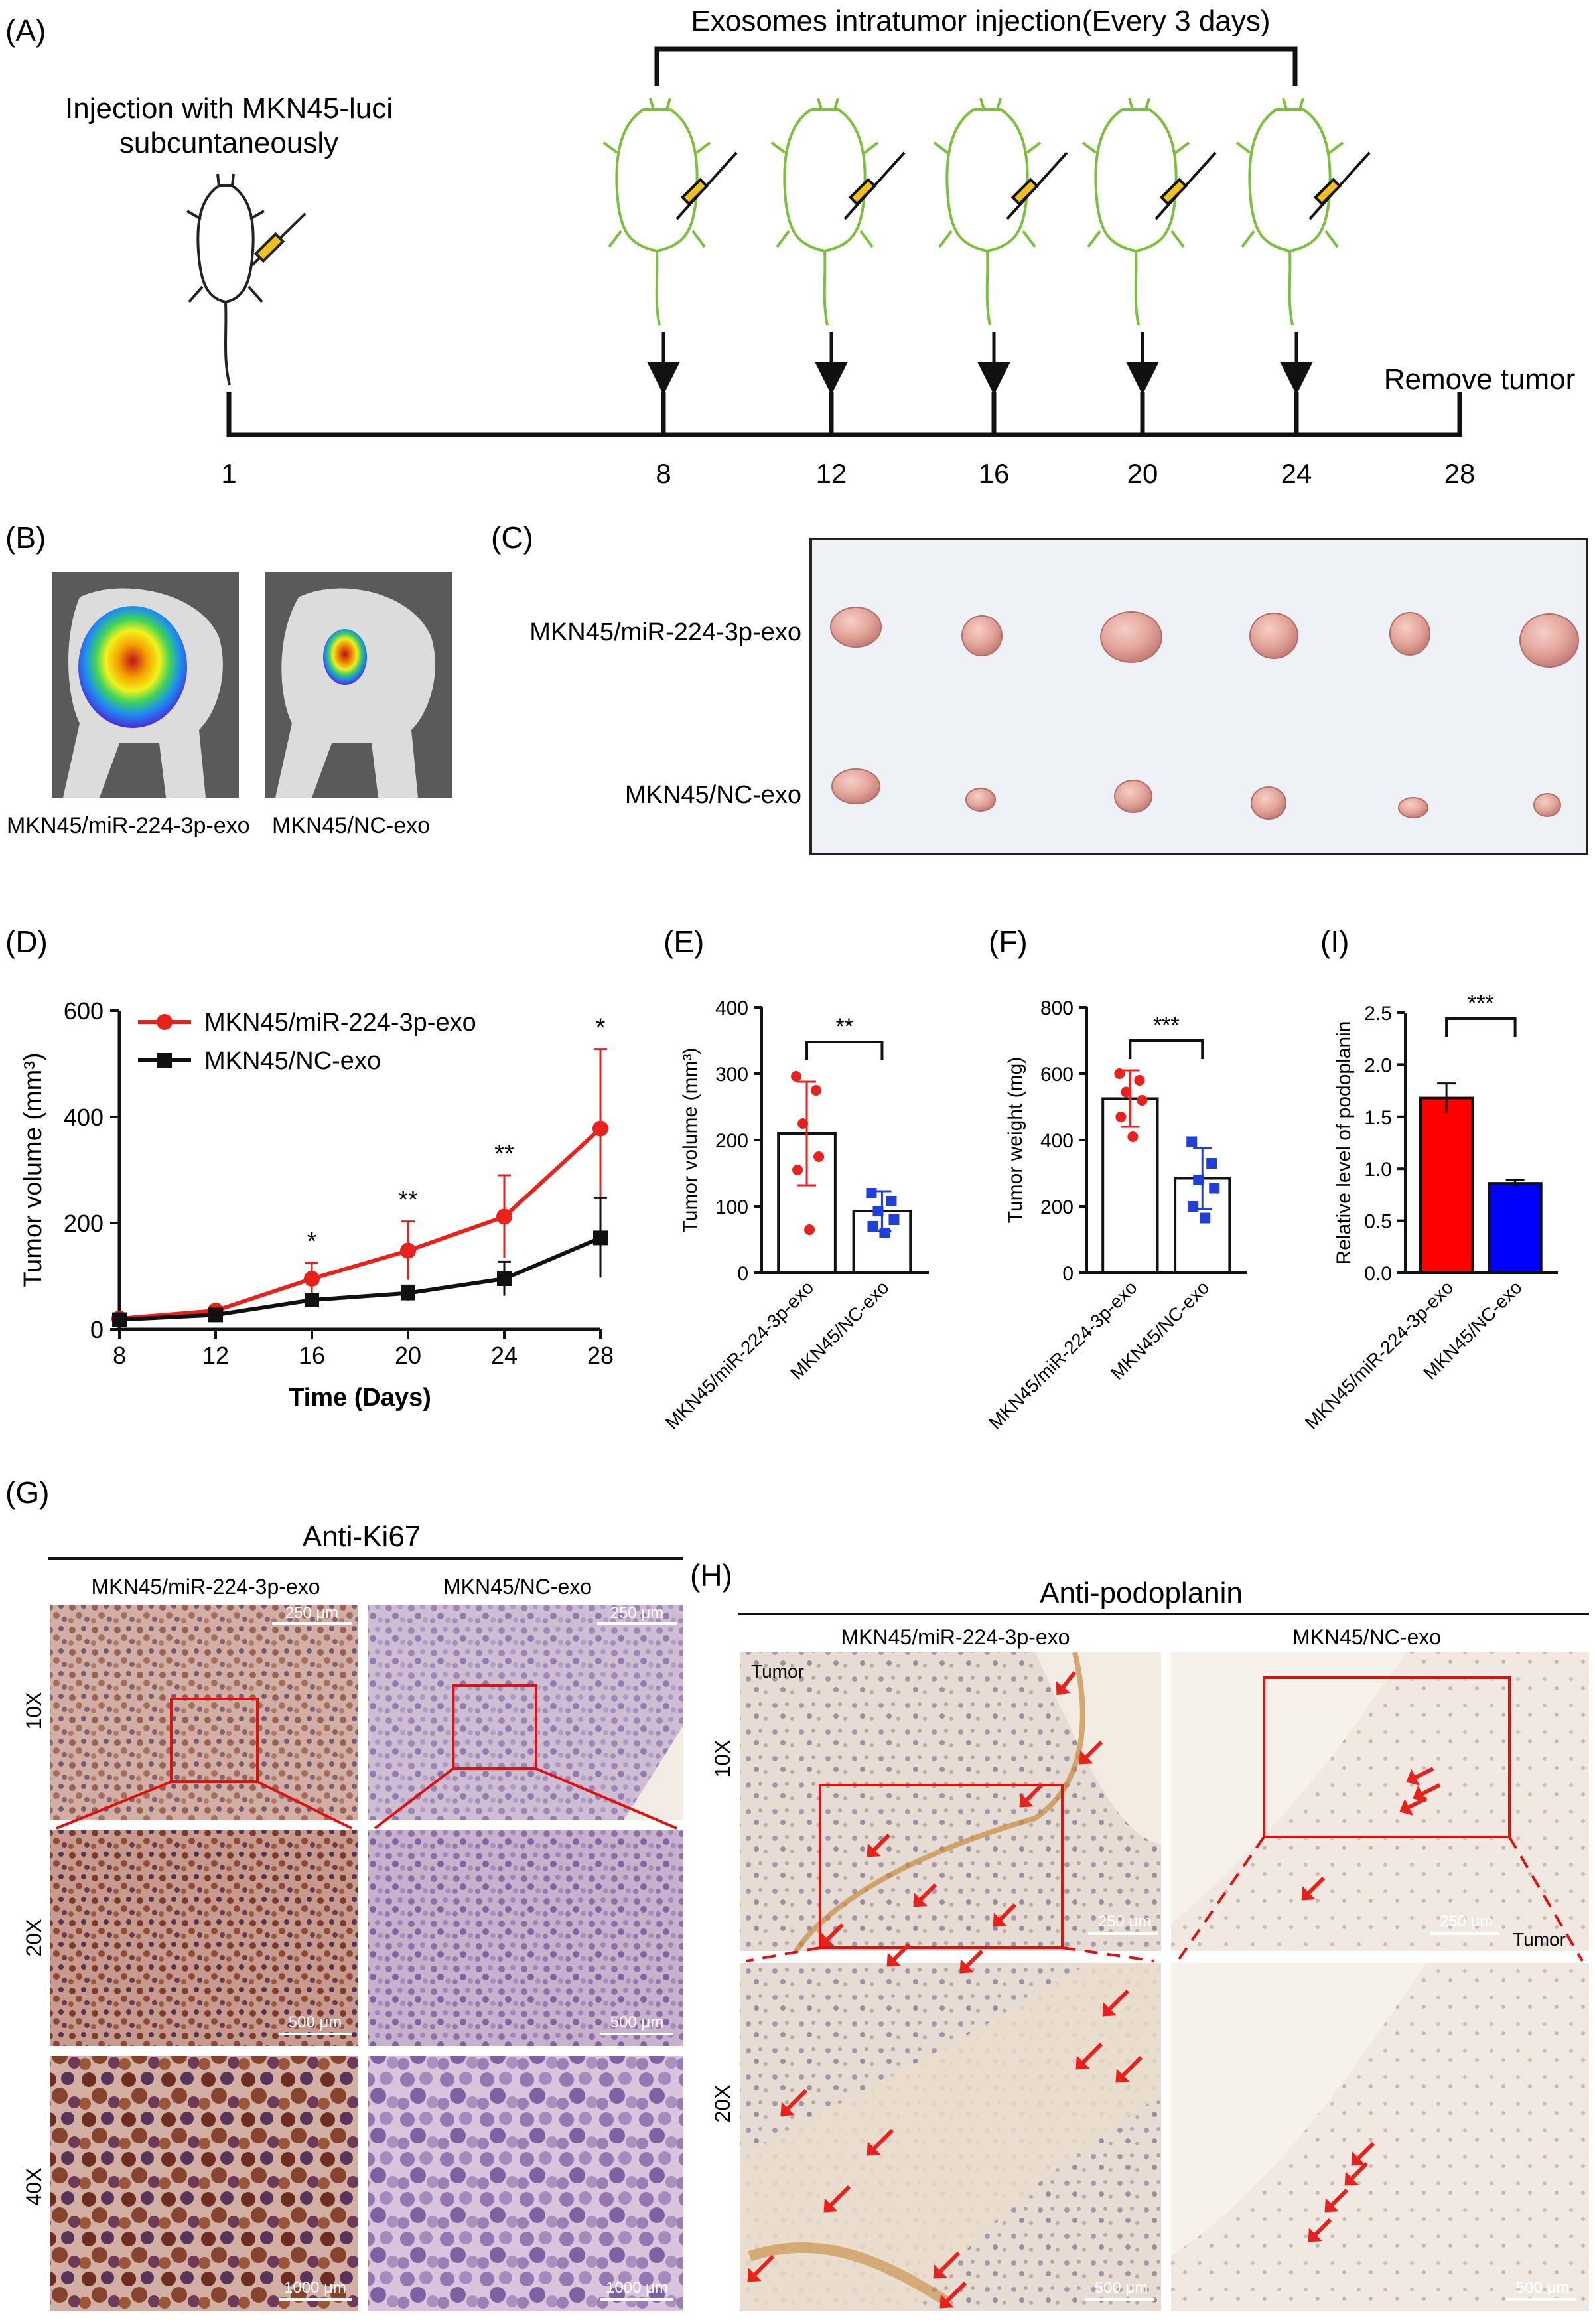  What do you see at coordinates (1446, 1185) in the screenshot?
I see `bar` at bounding box center [1446, 1185].